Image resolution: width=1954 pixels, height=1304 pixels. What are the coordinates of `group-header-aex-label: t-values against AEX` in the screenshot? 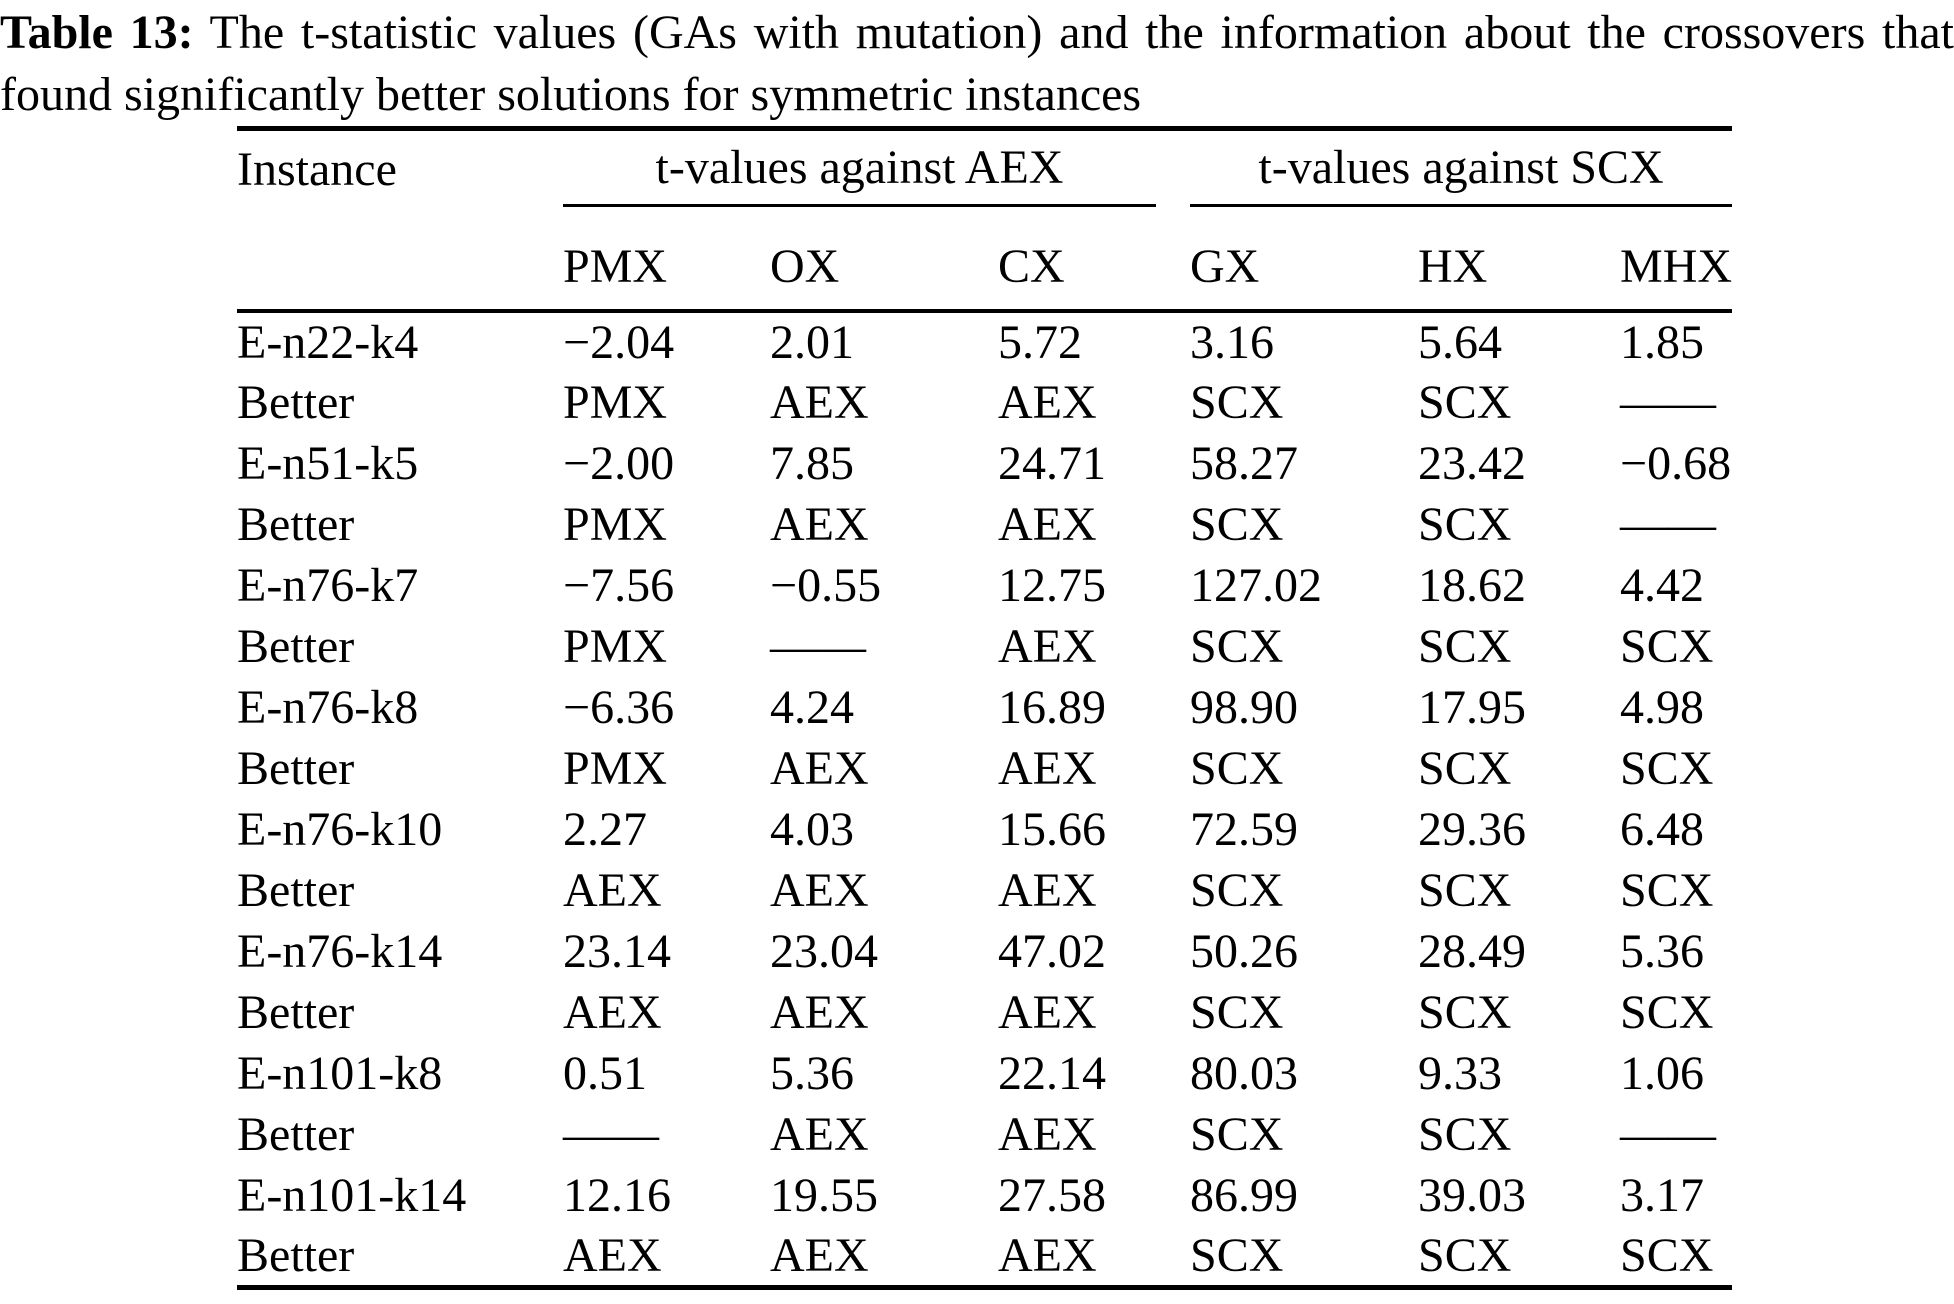 It's located at (860, 169).